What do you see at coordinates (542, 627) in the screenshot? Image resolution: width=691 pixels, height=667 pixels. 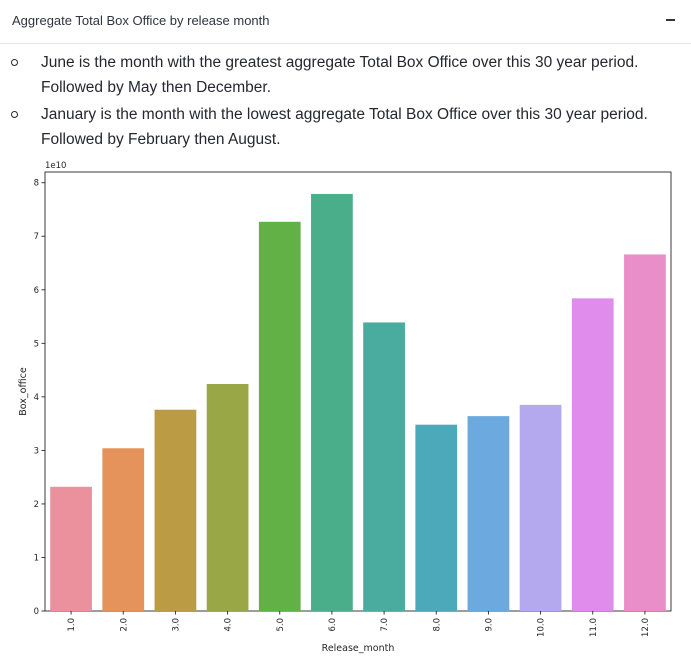 I see `x-tick-label: 10.0` at bounding box center [542, 627].